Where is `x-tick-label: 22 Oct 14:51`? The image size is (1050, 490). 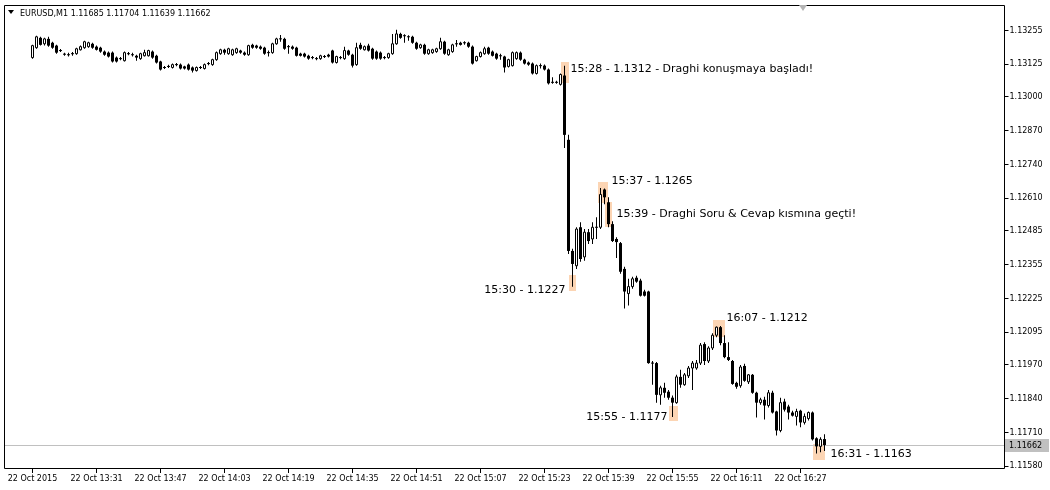
x-tick-label: 22 Oct 14:51 is located at coordinates (416, 478).